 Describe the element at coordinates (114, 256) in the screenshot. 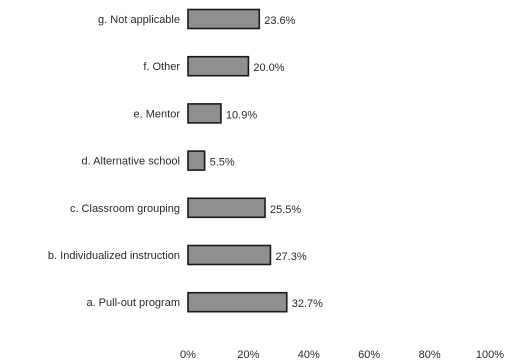

I see `category-label: b. Individualized instruction` at that location.